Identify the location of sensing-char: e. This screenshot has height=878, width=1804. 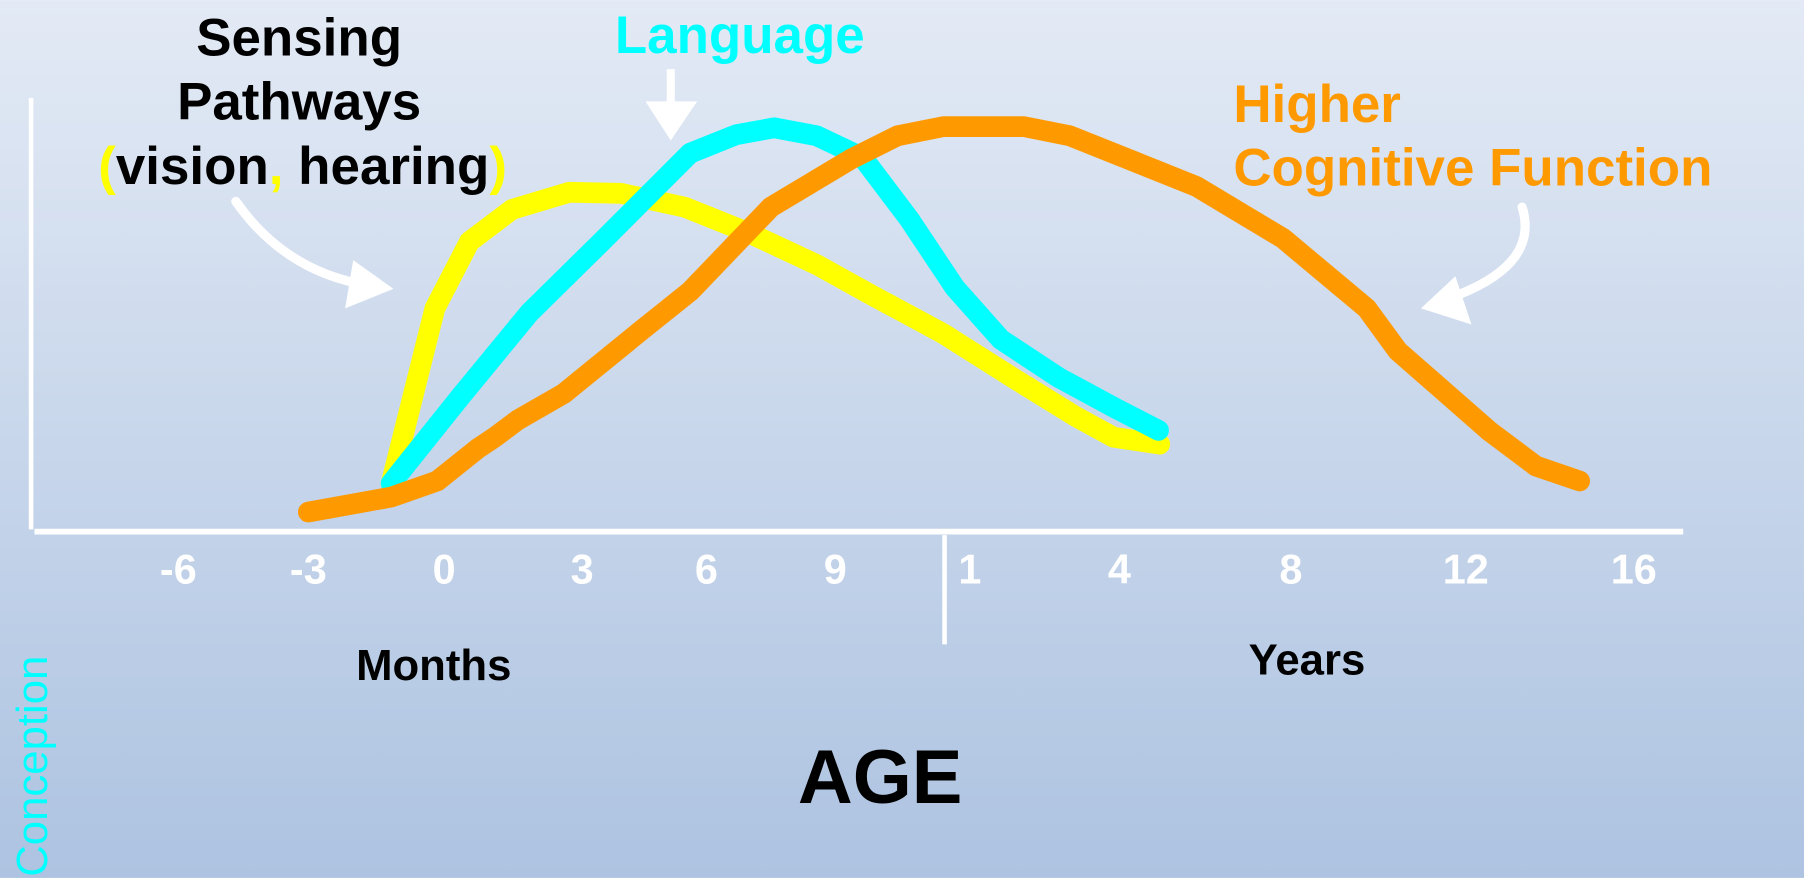
(345, 166).